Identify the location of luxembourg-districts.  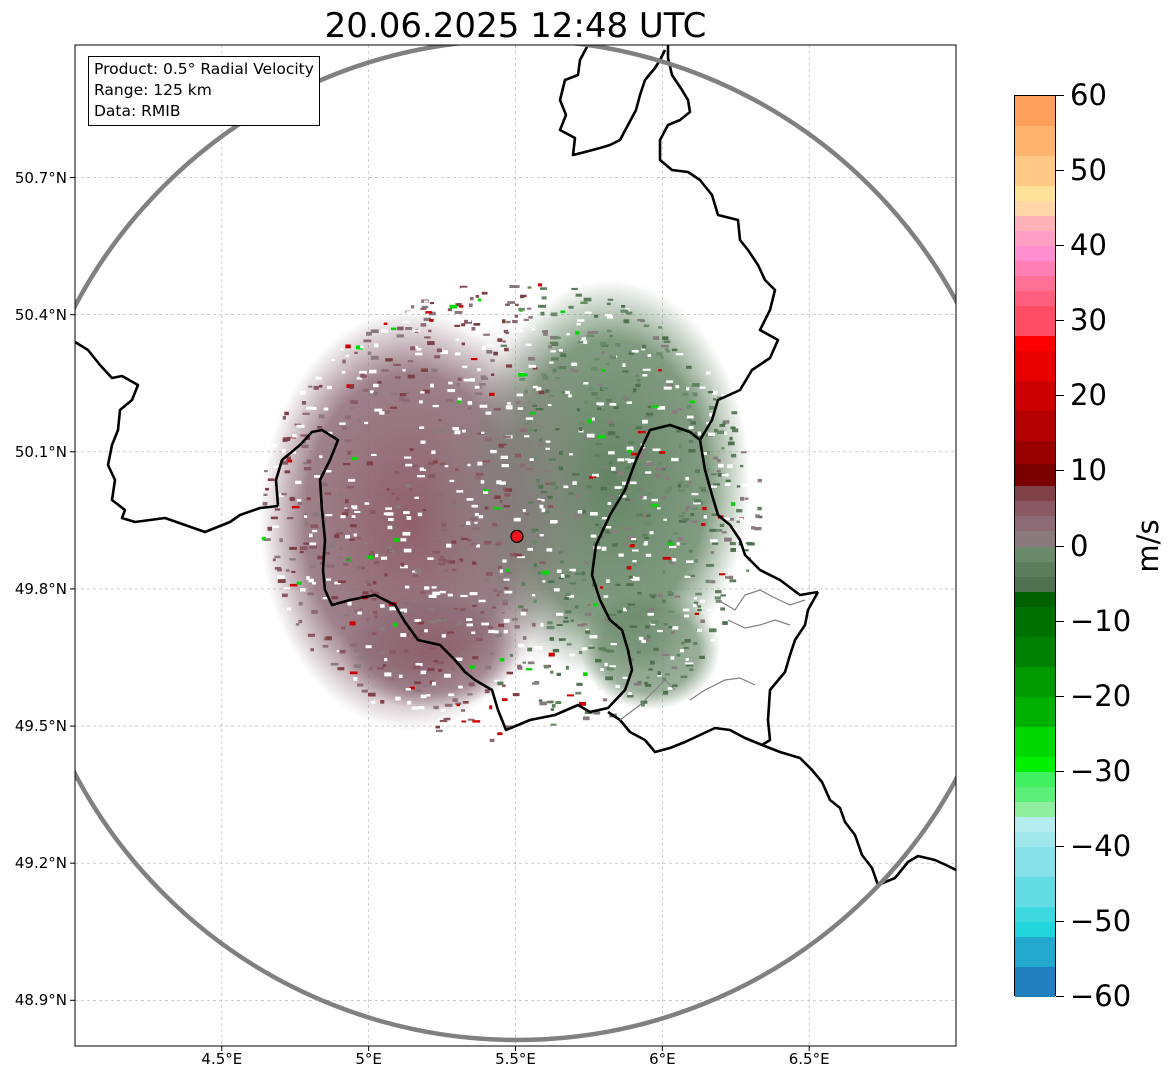
(712, 655).